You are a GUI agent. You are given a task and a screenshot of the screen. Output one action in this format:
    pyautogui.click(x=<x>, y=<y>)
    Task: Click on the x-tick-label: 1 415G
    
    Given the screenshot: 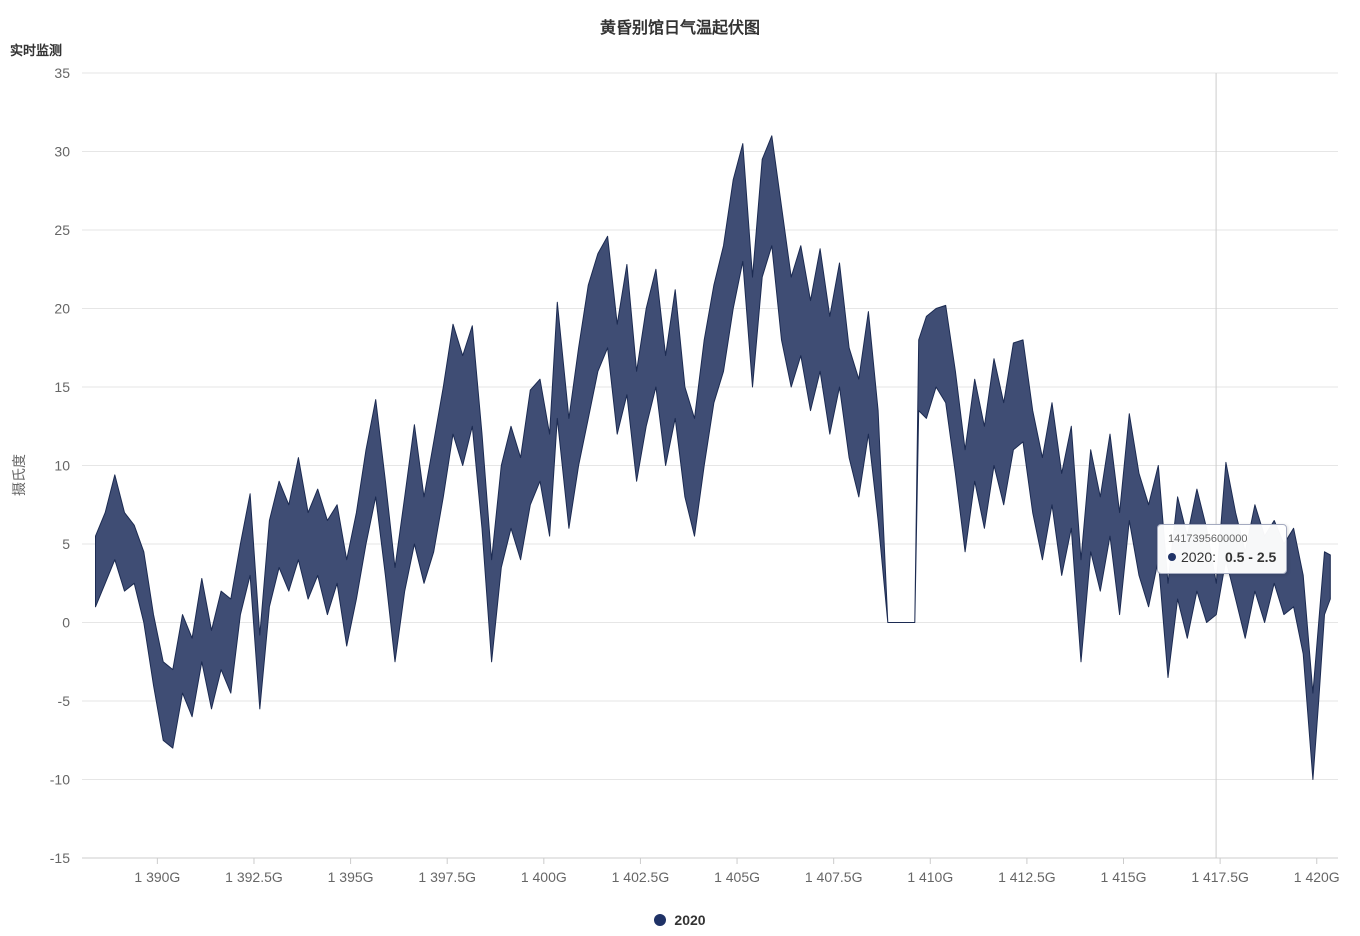 What is the action you would take?
    pyautogui.click(x=1124, y=877)
    